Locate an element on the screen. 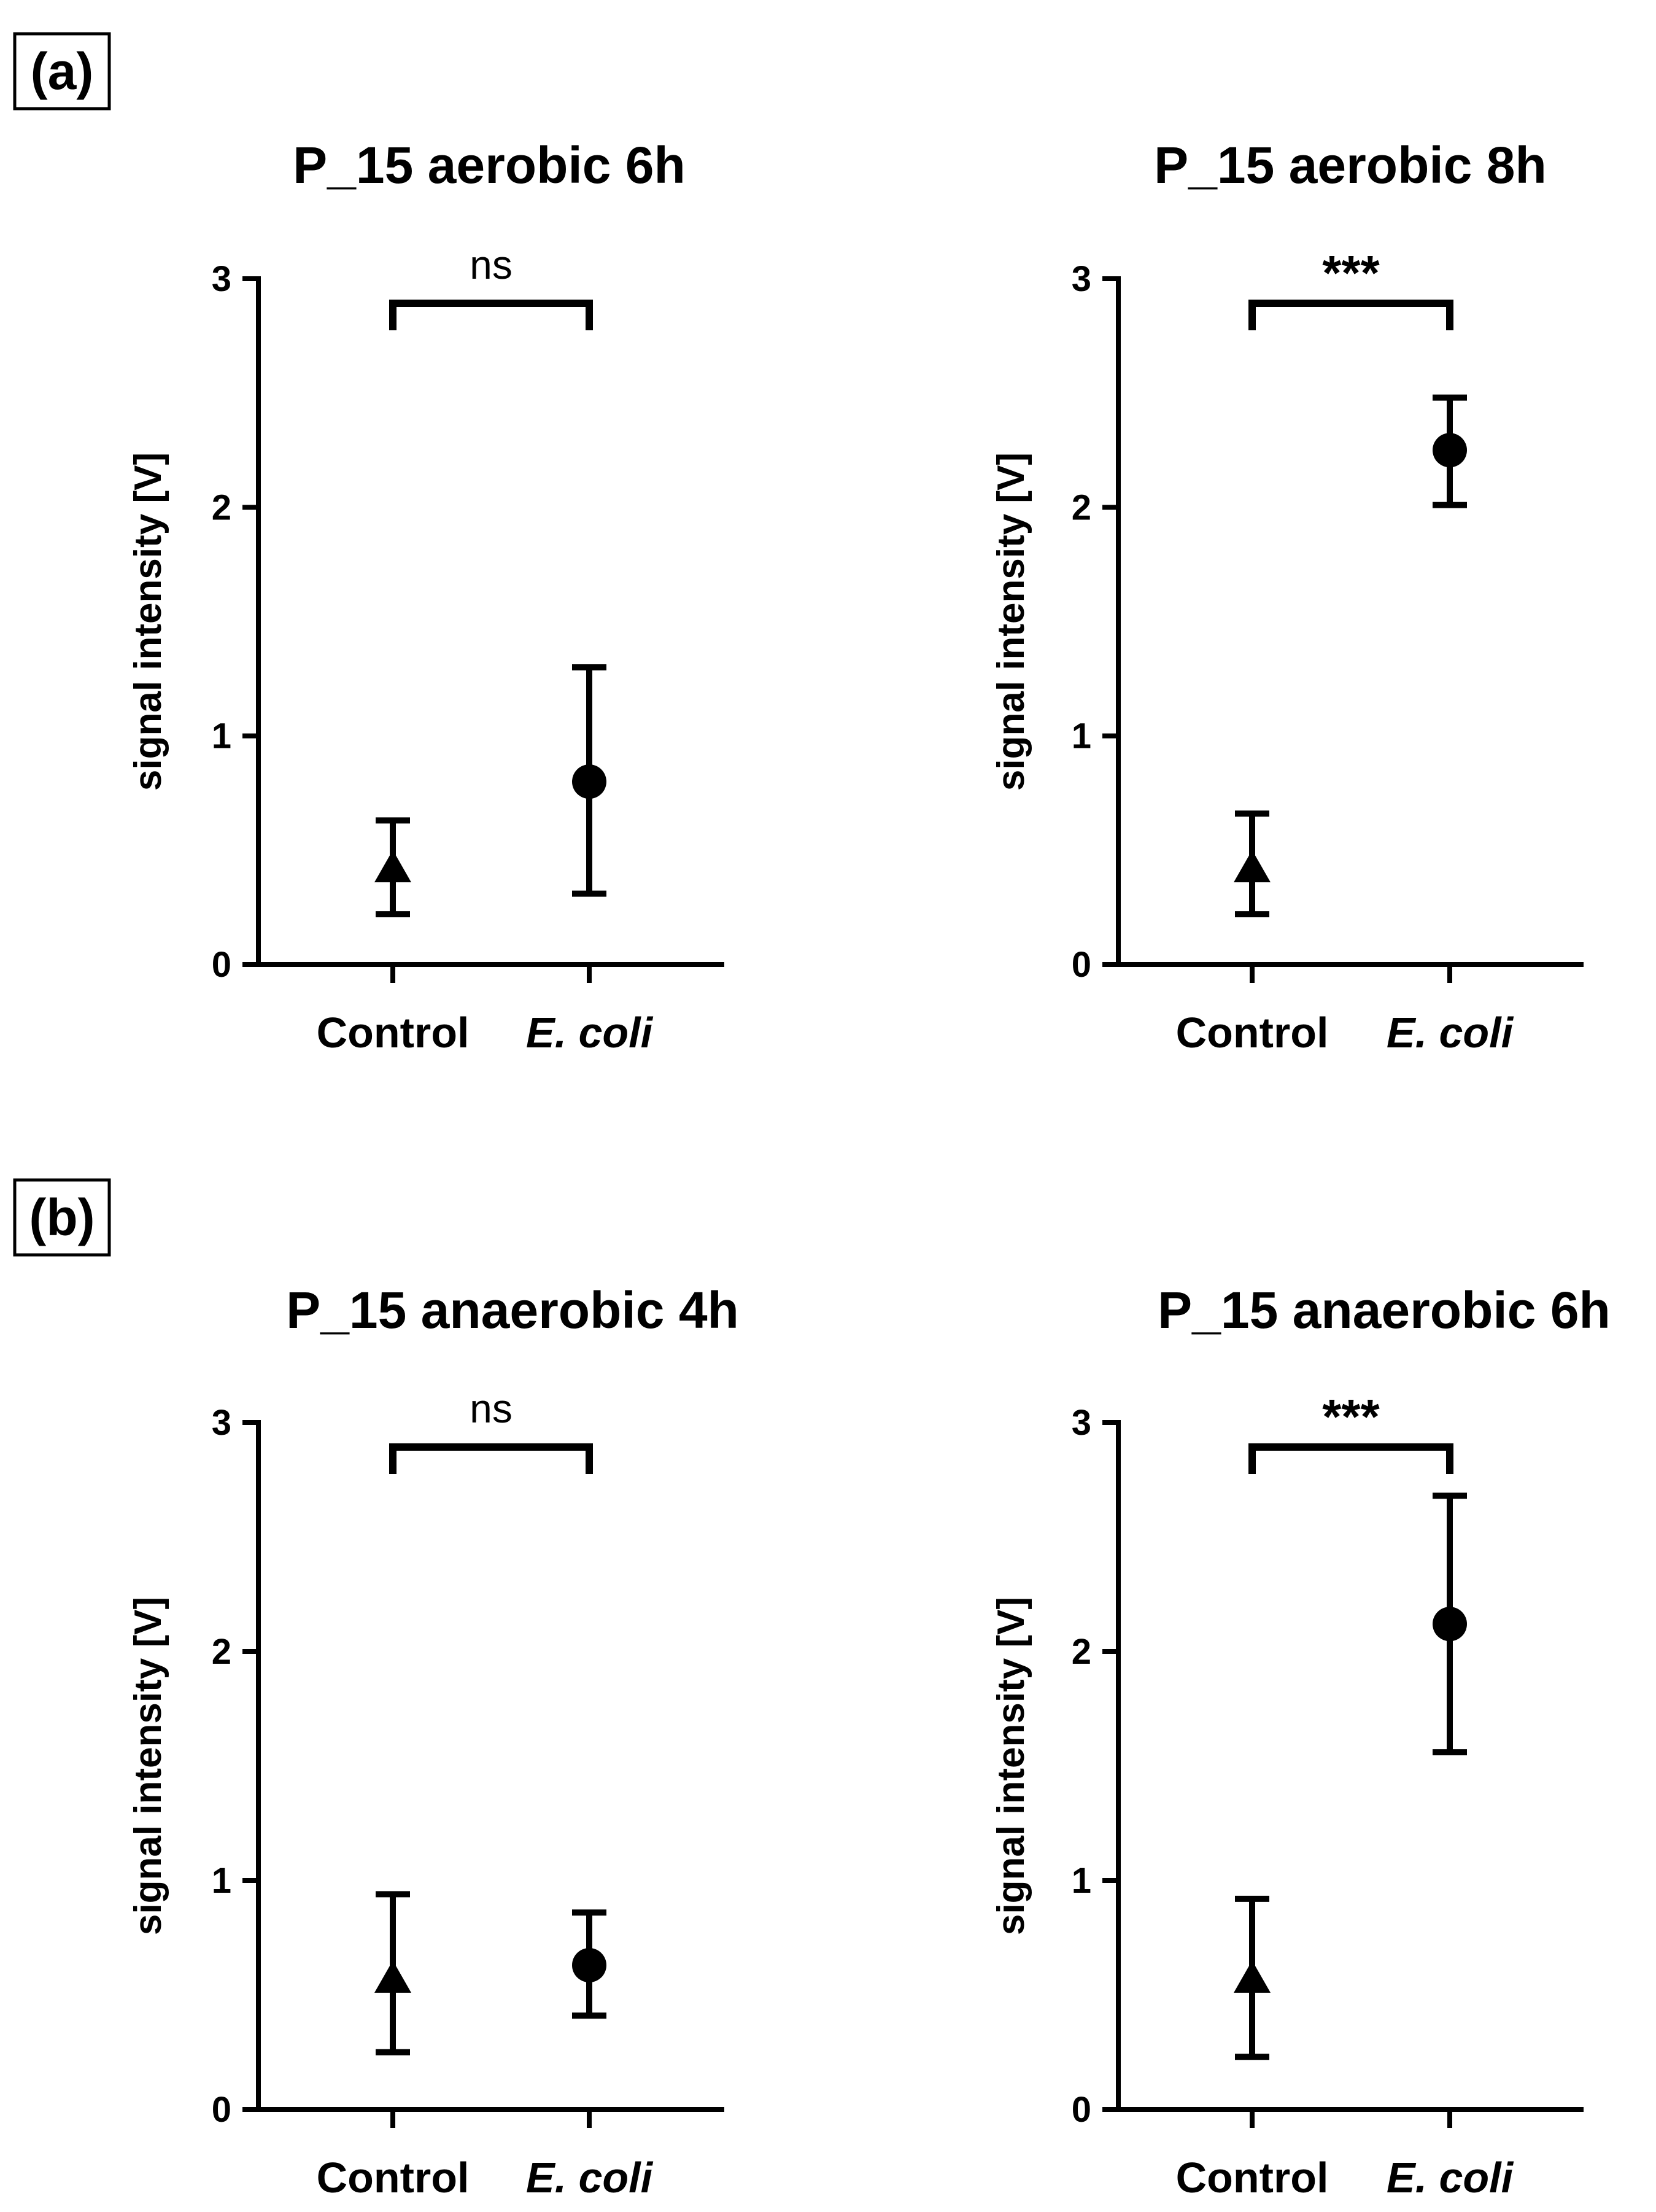 The height and width of the screenshot is (2212, 1656). panel-label-a-box is located at coordinates (62, 71).